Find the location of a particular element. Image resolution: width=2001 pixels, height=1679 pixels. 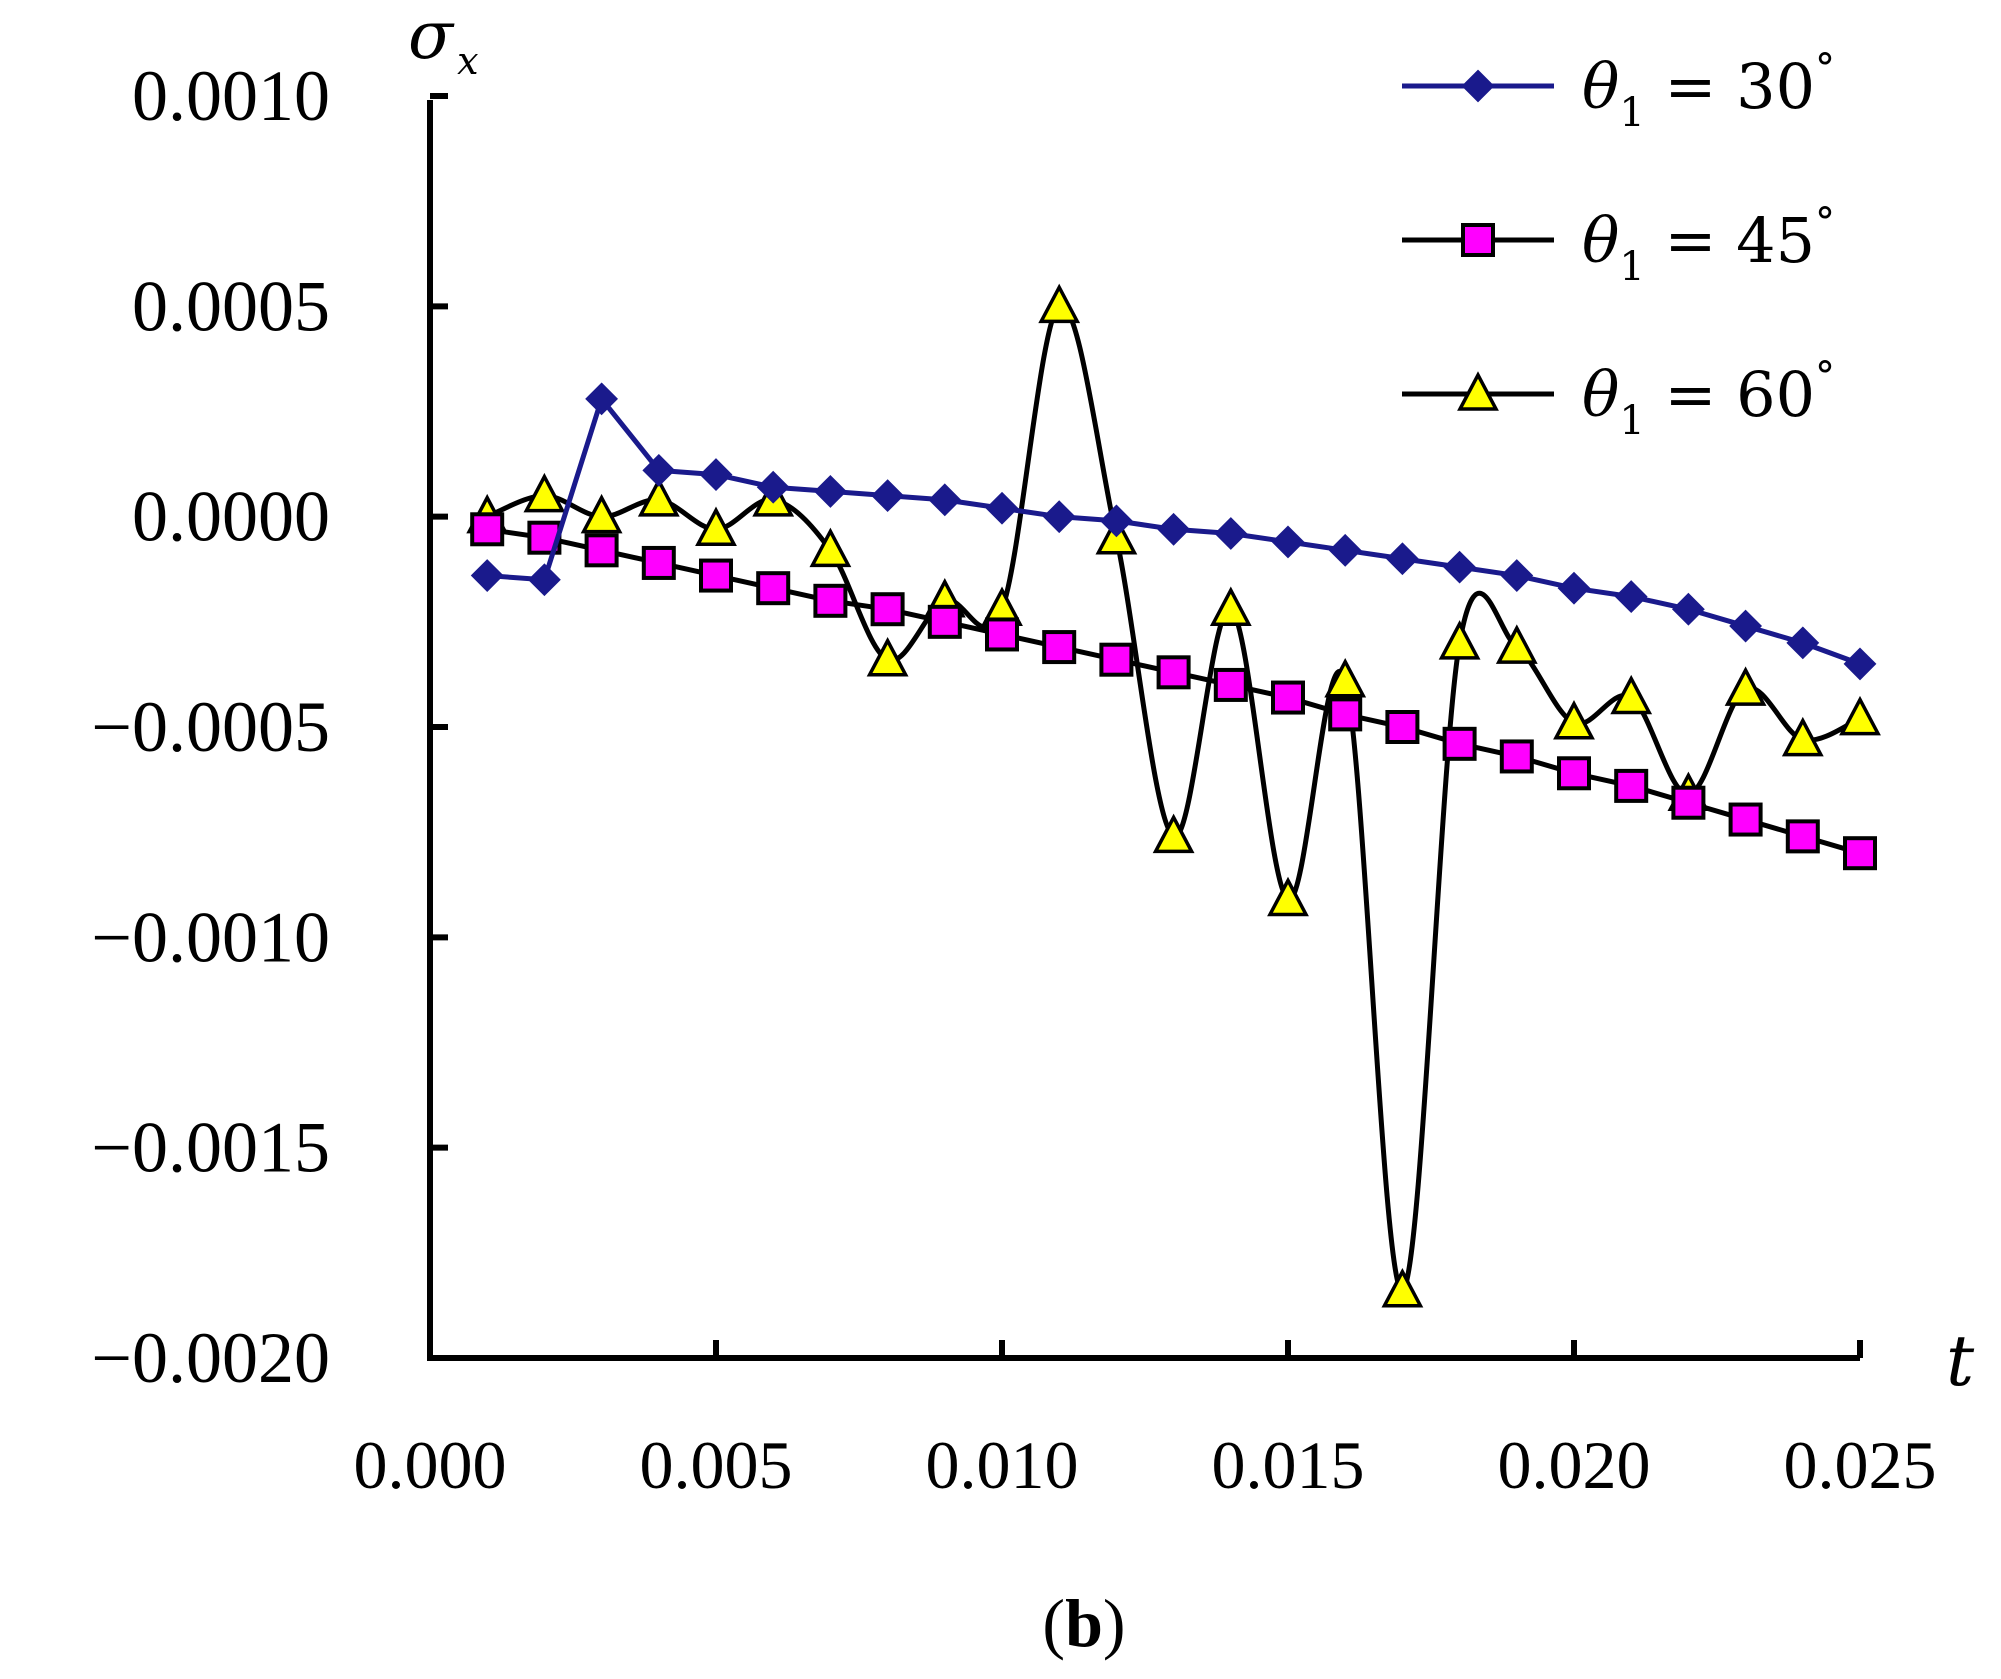

legend-label: θ1 = 60° is located at coordinates (1708, 399).